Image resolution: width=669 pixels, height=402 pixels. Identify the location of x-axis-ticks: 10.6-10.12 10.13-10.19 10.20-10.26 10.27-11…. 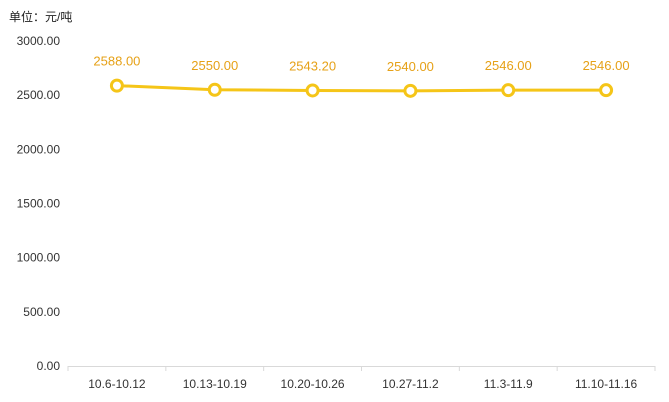
(361, 378).